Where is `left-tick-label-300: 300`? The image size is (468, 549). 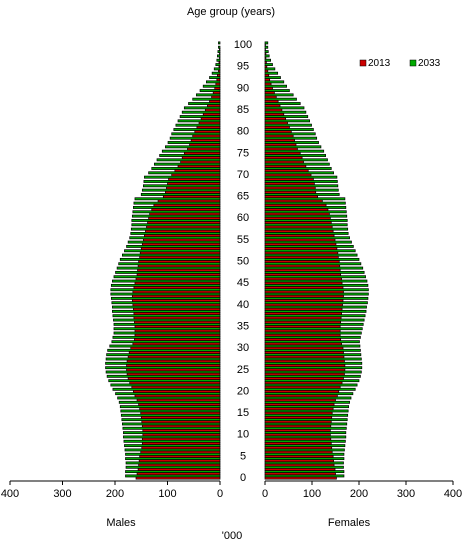 left-tick-label-300: 300 is located at coordinates (62, 494).